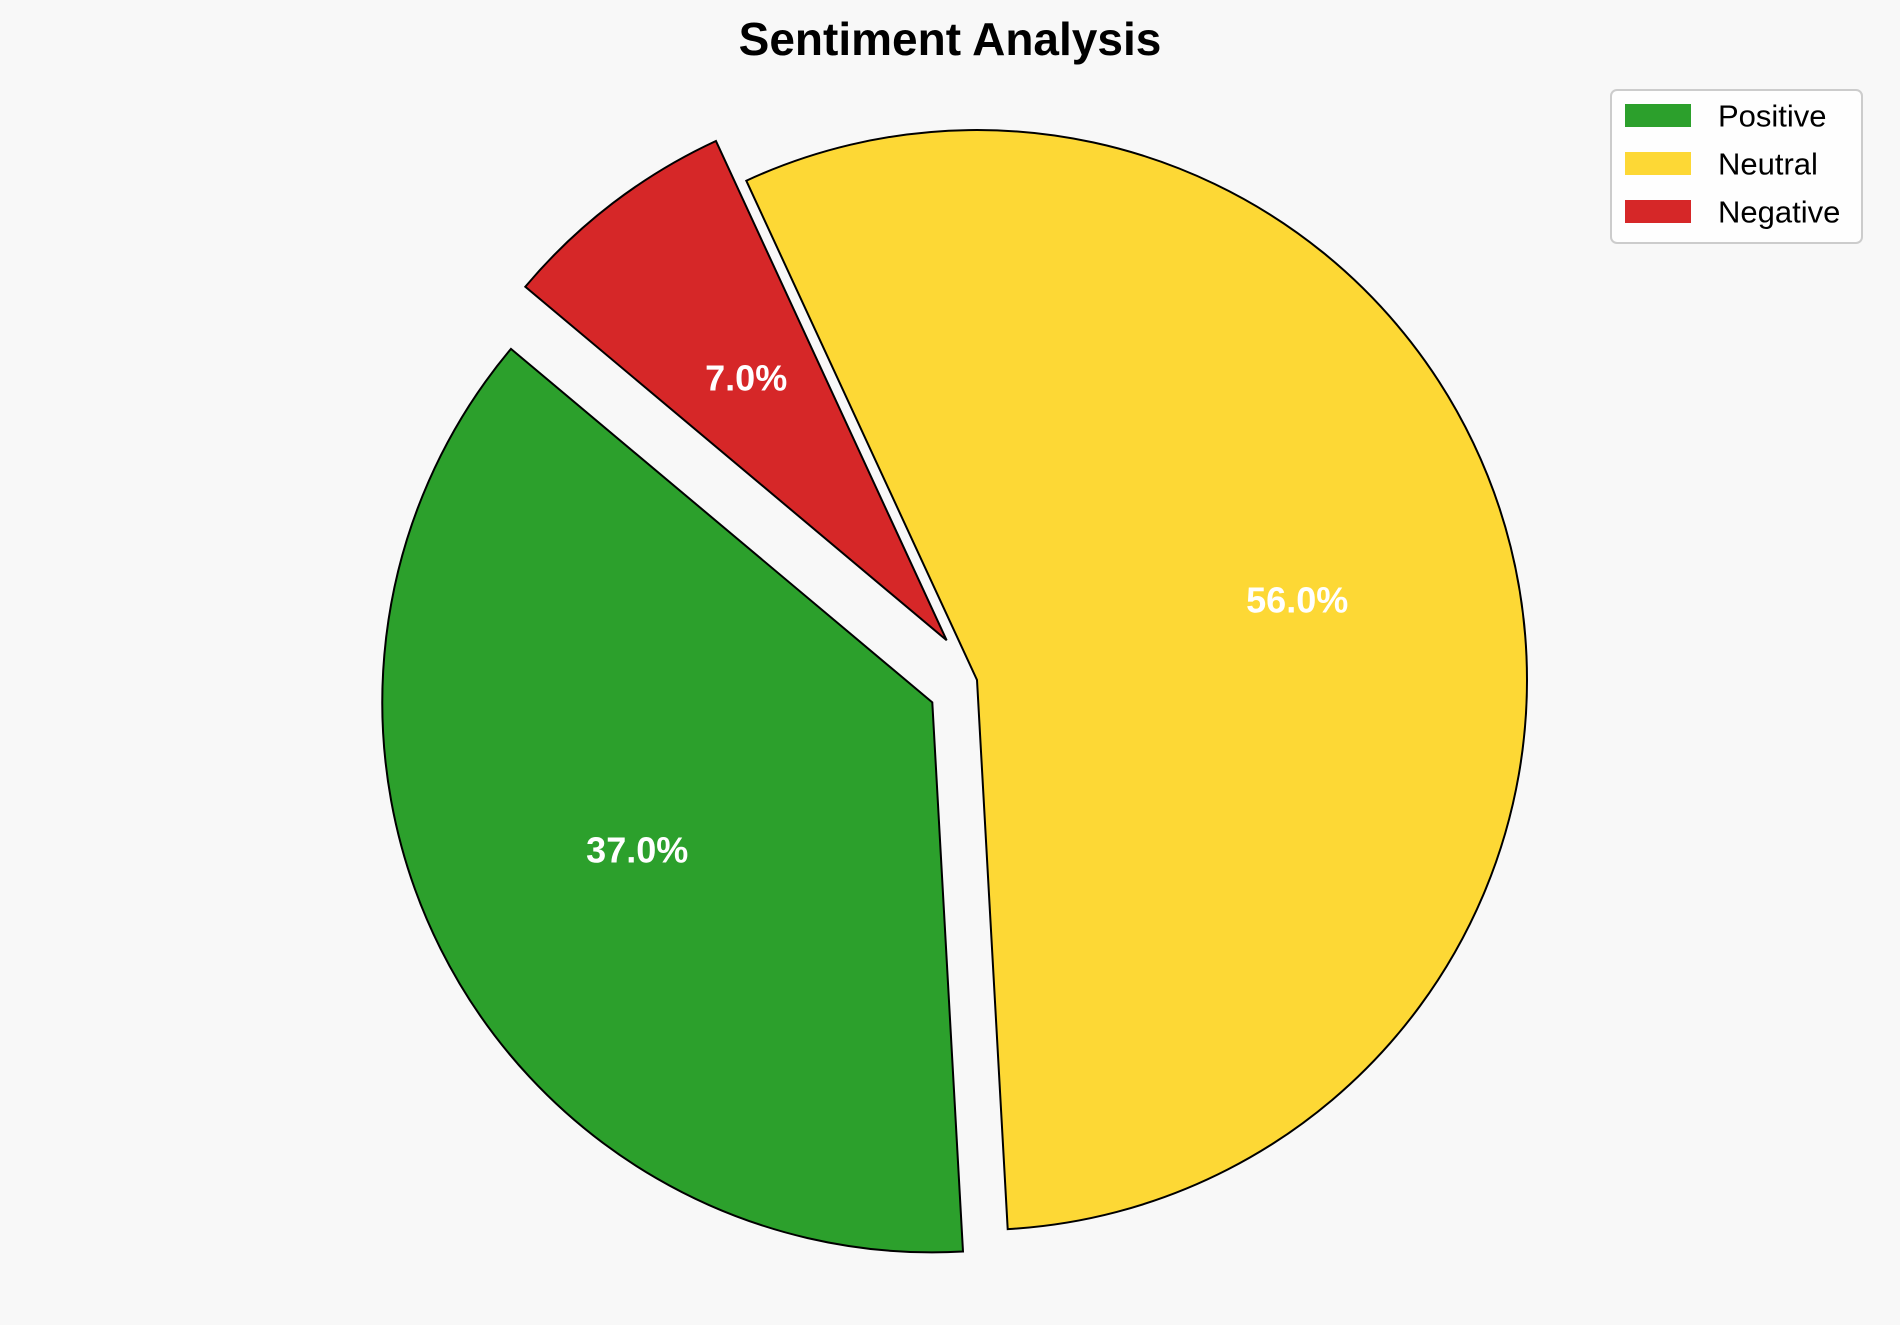 The image size is (1900, 1325). Describe the element at coordinates (746, 378) in the screenshot. I see `value-label-negative: 7.0%` at that location.